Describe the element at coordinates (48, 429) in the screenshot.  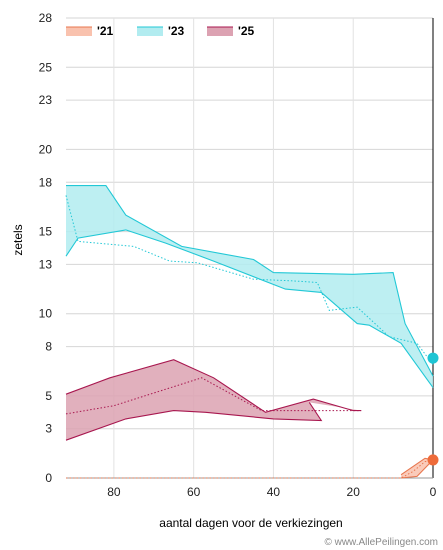
I see `y-tick-label: 3` at that location.